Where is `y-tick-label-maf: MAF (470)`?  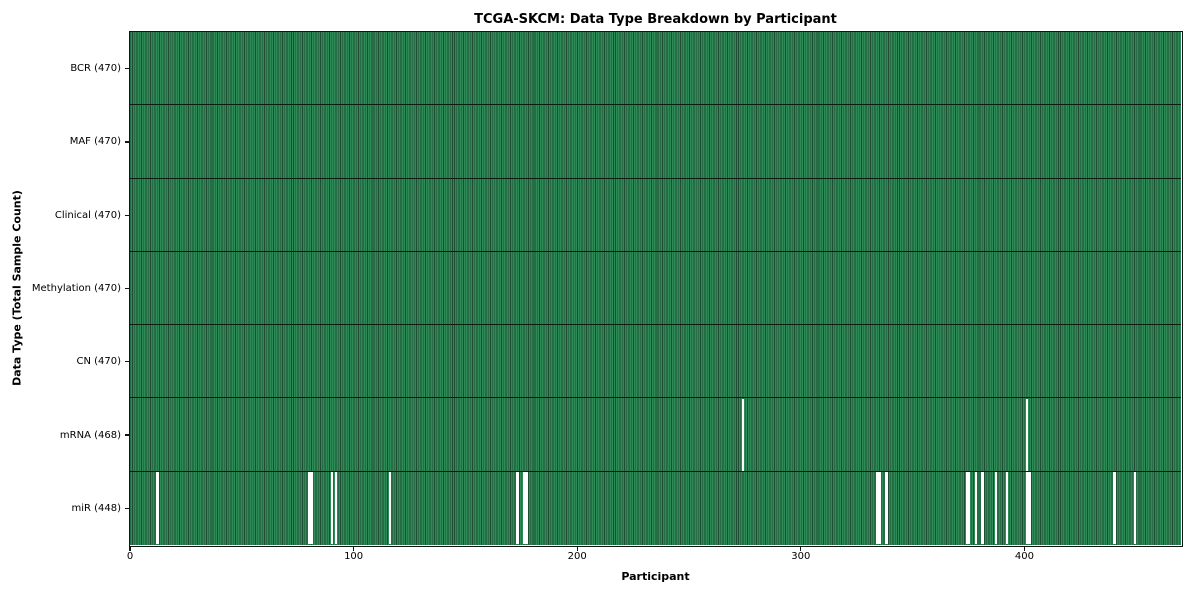
y-tick-label-maf: MAF (470) is located at coordinates (95, 142).